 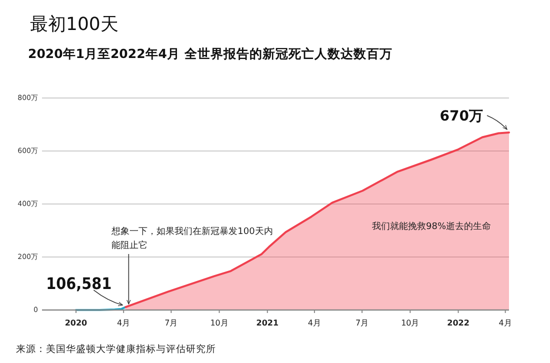 I want to click on x-tick-label: 2020, so click(x=76, y=323).